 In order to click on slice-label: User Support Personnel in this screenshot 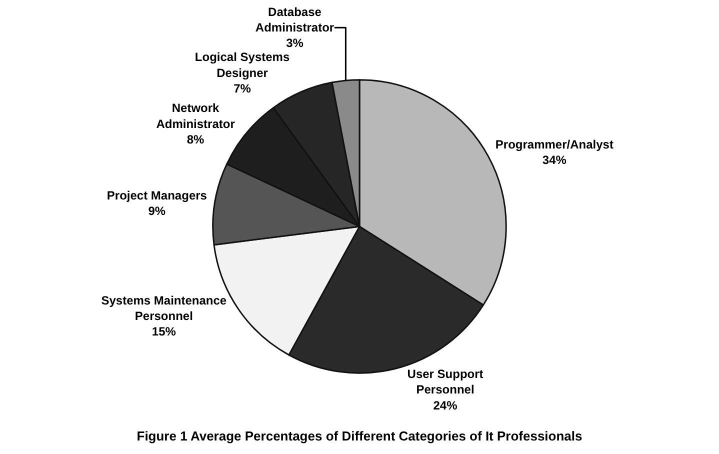, I will do `click(445, 382)`.